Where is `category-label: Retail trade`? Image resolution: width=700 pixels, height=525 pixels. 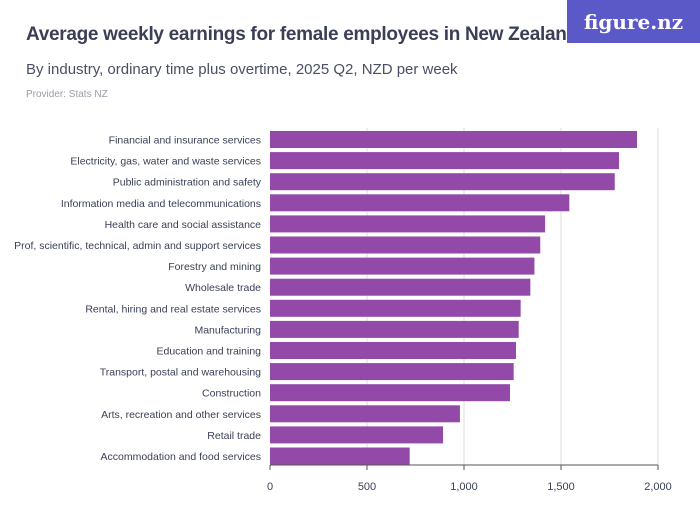
category-label: Retail trade is located at coordinates (234, 436).